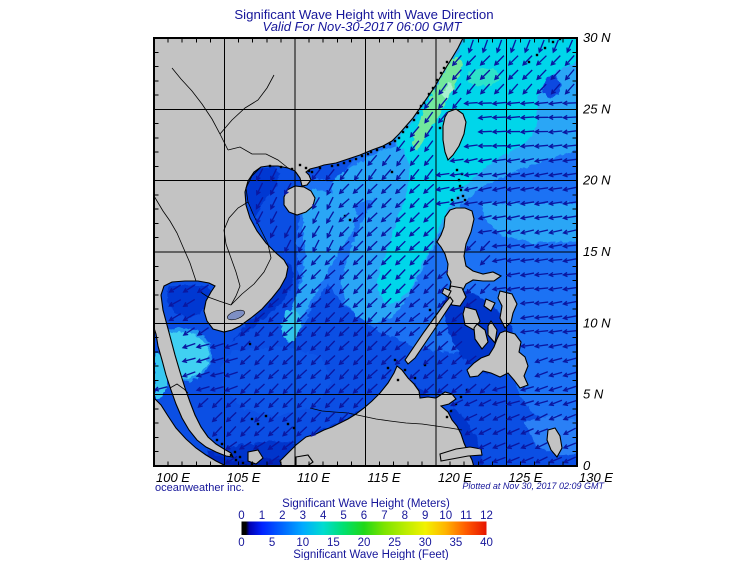  What do you see at coordinates (486, 543) in the screenshot?
I see `svg-text: 40` at bounding box center [486, 543].